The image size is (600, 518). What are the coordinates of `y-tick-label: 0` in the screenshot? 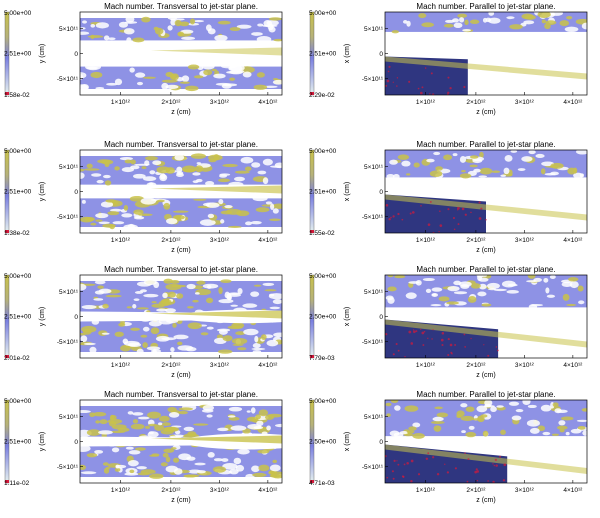 It's located at (381, 317).